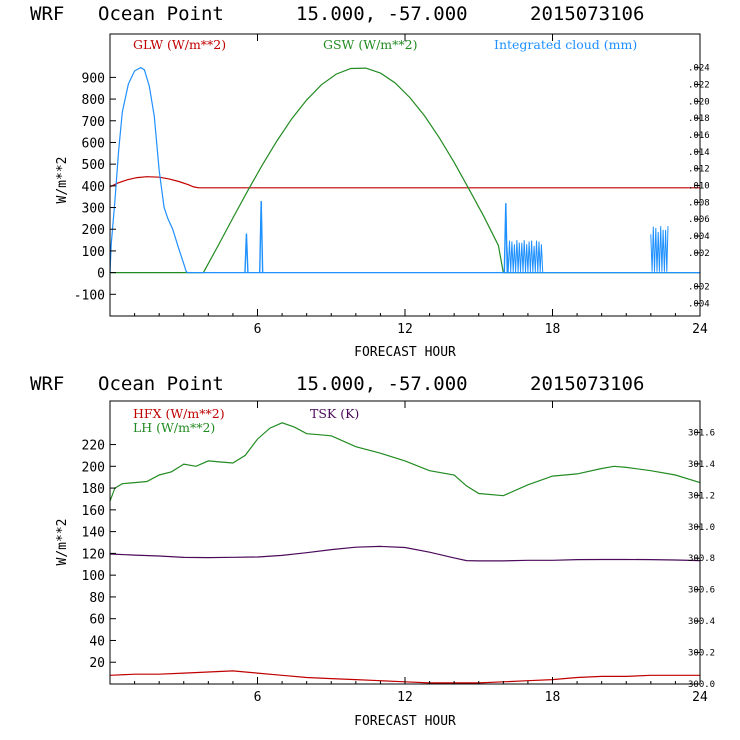 The height and width of the screenshot is (740, 740). I want to click on y2-tick-label: .010, so click(699, 187).